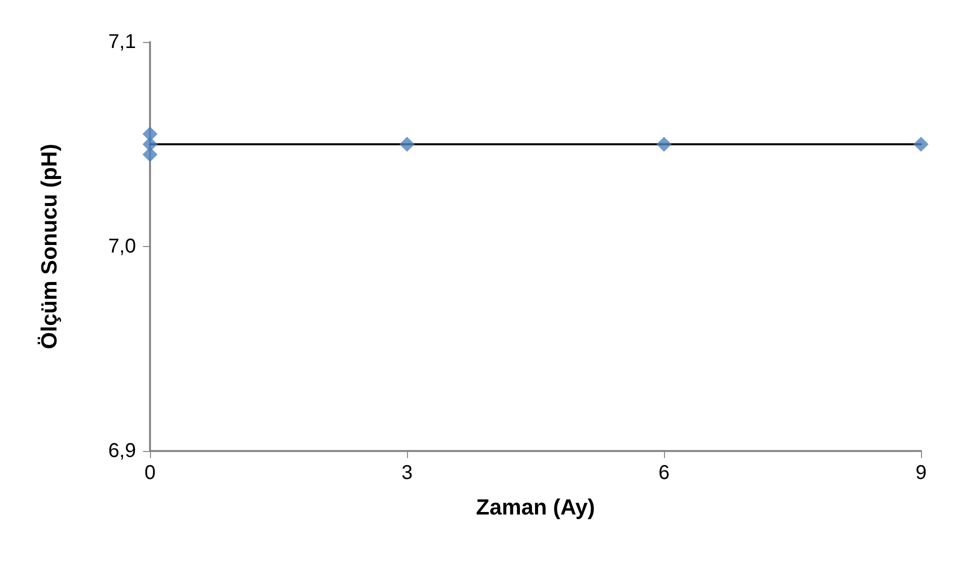 This screenshot has width=958, height=578. Describe the element at coordinates (122, 42) in the screenshot. I see `y-tick-label: 7,1` at that location.